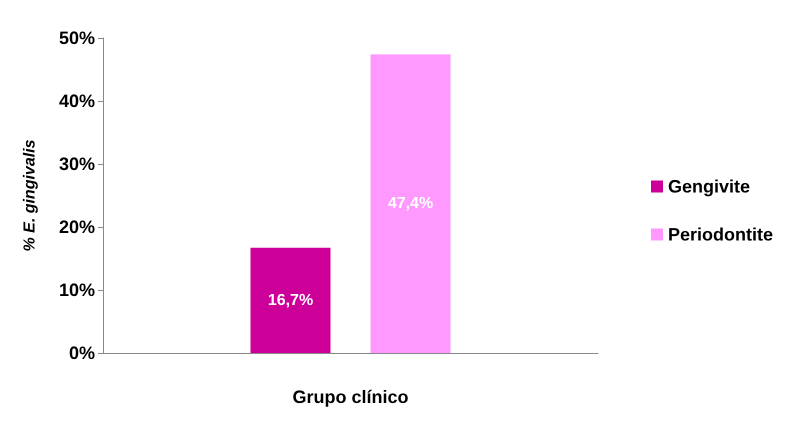 This screenshot has width=798, height=421. Describe the element at coordinates (411, 203) in the screenshot. I see `data-label: 47,4%` at that location.